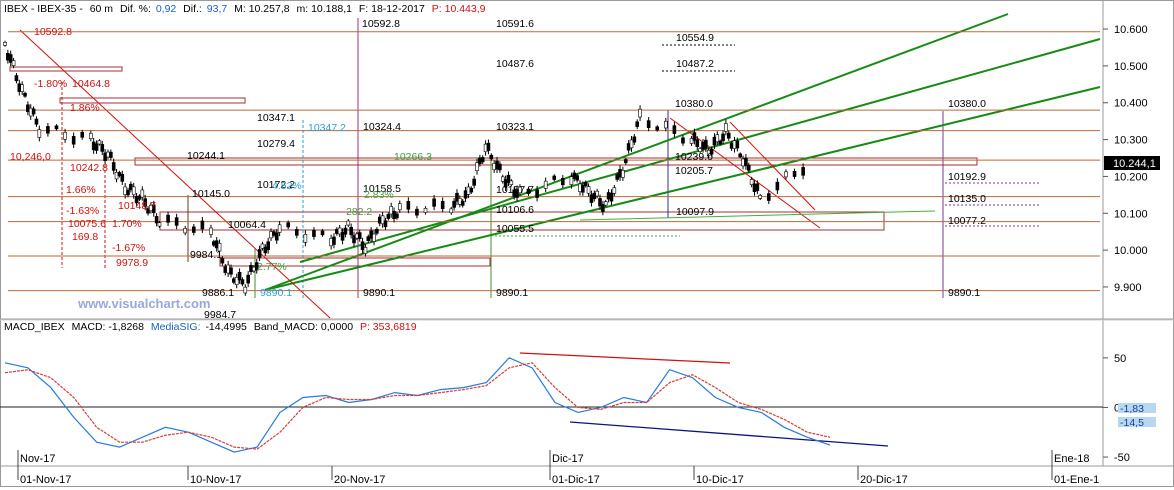  Describe the element at coordinates (1128, 288) in the screenshot. I see `price-tick-label: 9.900` at that location.